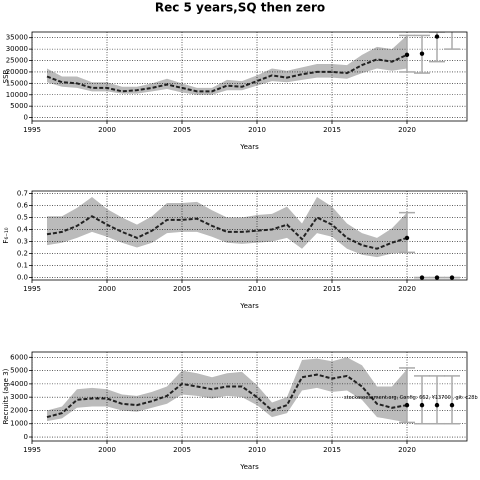  I want to click on y-tick-label: 0.1, so click(22, 266).